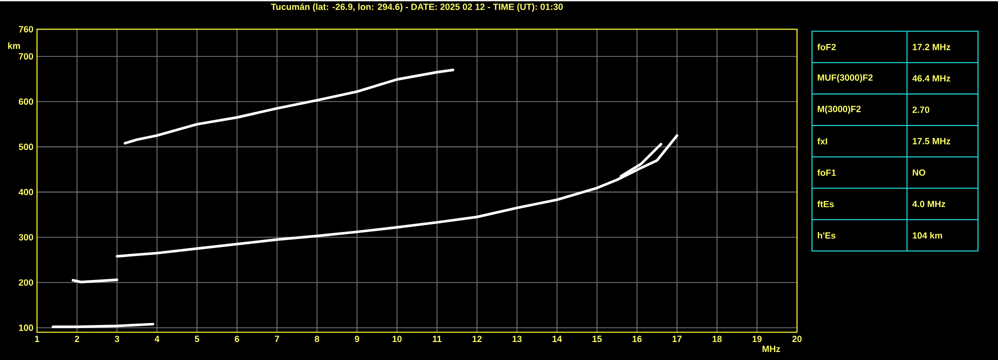 This screenshot has width=998, height=360. What do you see at coordinates (117, 339) in the screenshot?
I see `x-tick-label: 3` at bounding box center [117, 339].